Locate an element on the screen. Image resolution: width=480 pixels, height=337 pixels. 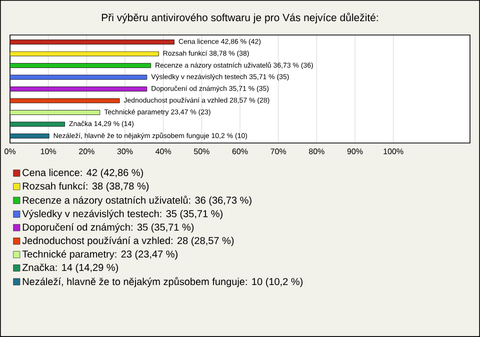
legend-label: Technické parametry: 23 (23,47 %) is located at coordinates (100, 255).